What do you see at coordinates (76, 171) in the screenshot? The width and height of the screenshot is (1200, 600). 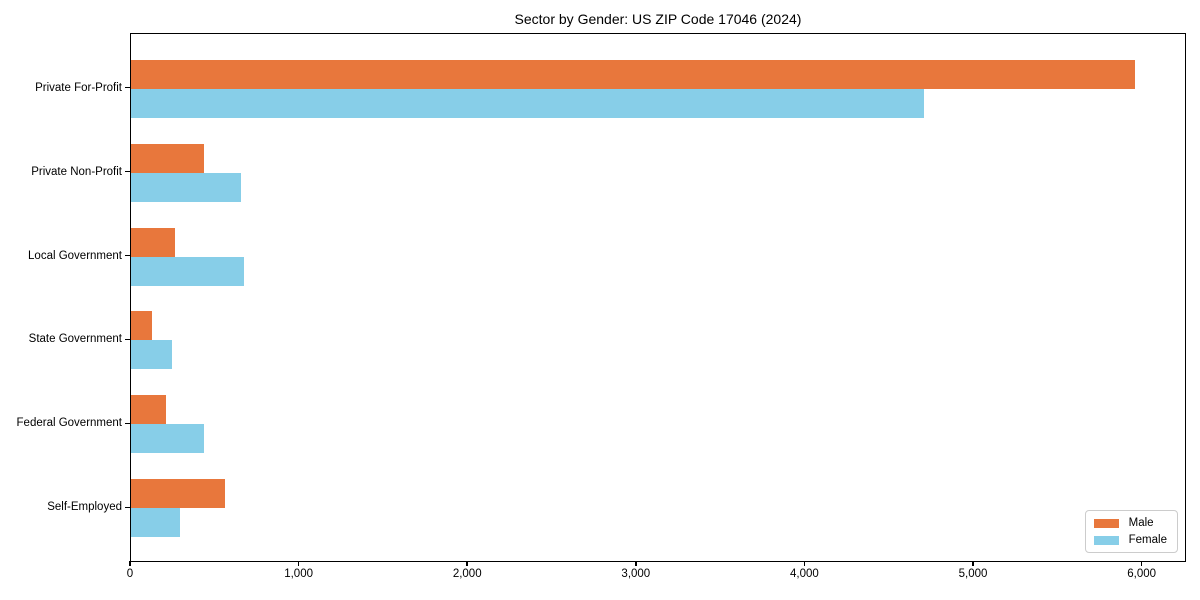 I see `y-axis-label-1: Private Non-Profit` at bounding box center [76, 171].